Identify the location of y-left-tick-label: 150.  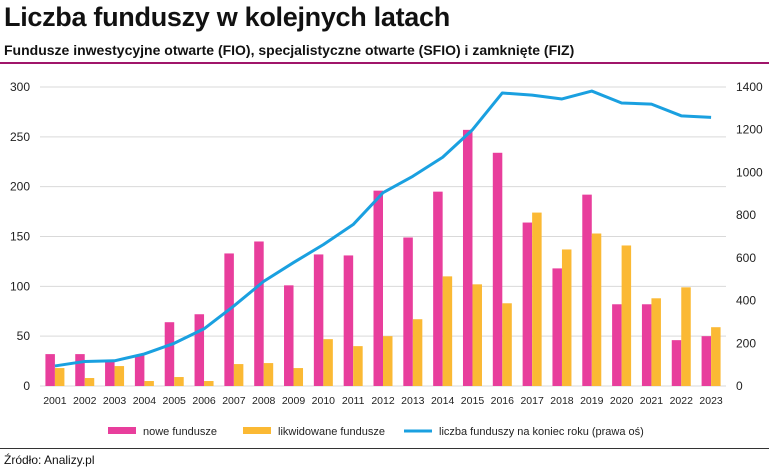
(20, 237).